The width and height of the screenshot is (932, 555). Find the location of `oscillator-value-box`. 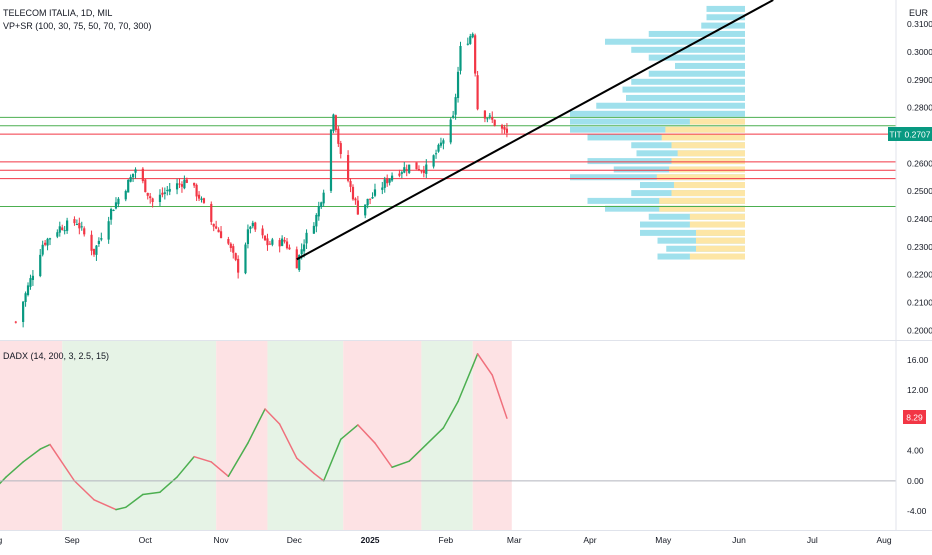

oscillator-value-box is located at coordinates (914, 417).